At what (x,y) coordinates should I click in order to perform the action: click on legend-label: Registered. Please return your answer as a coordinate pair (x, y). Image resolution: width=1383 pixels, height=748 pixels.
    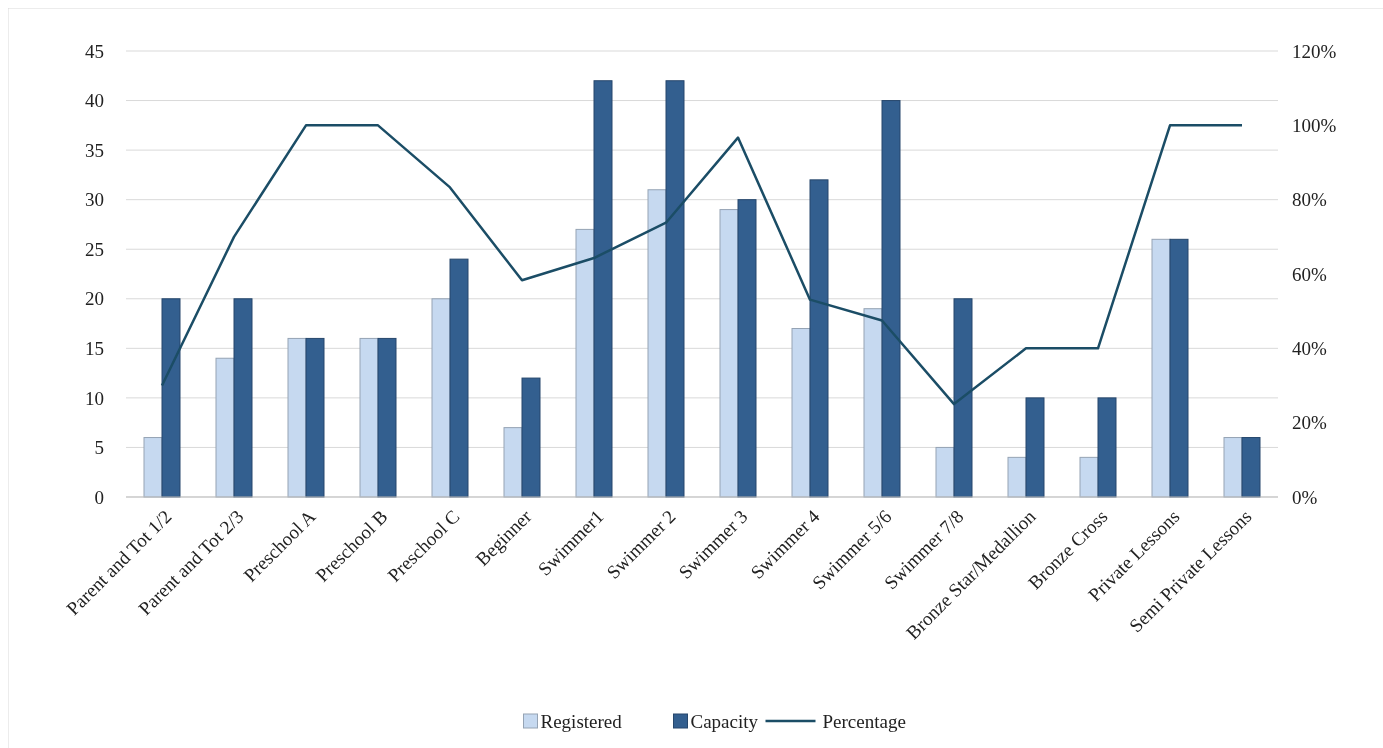
    Looking at the image, I should click on (581, 721).